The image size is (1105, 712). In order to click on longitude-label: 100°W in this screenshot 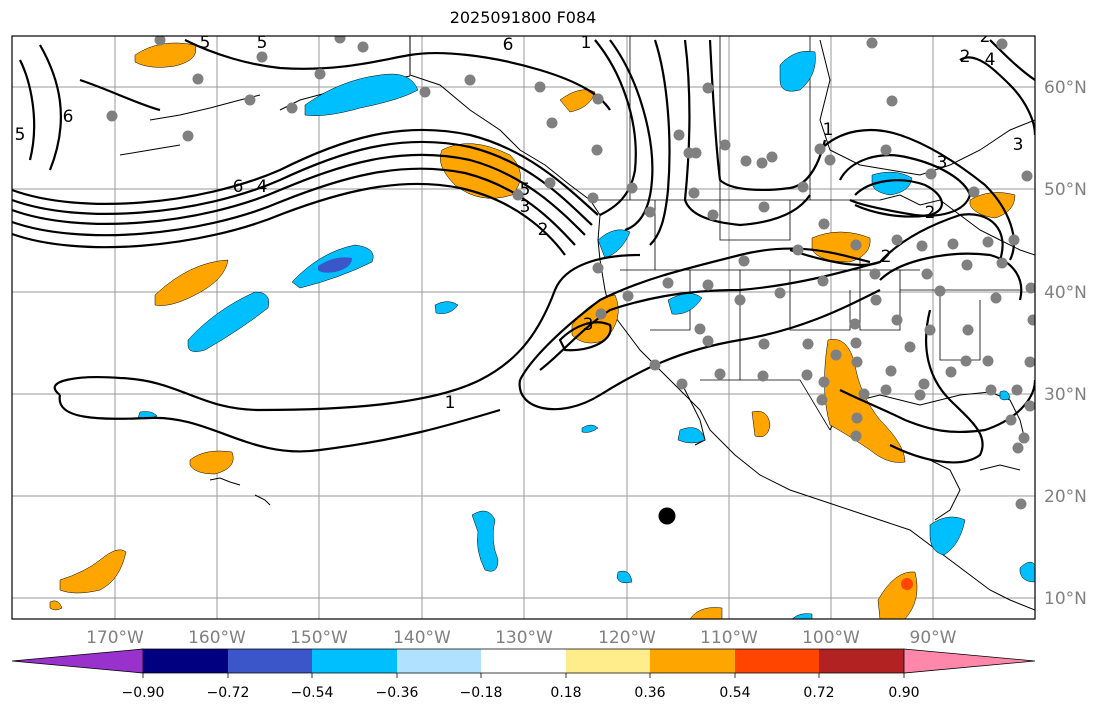, I will do `click(831, 638)`.